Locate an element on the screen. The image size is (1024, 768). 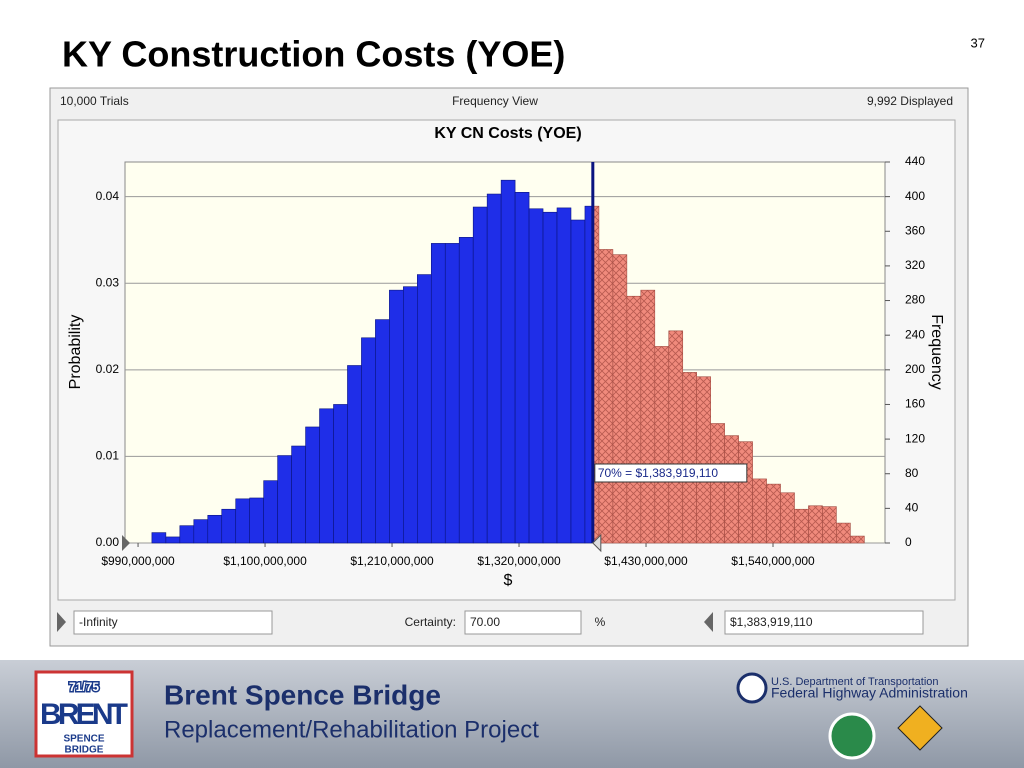
dot-logo is located at coordinates (752, 688).